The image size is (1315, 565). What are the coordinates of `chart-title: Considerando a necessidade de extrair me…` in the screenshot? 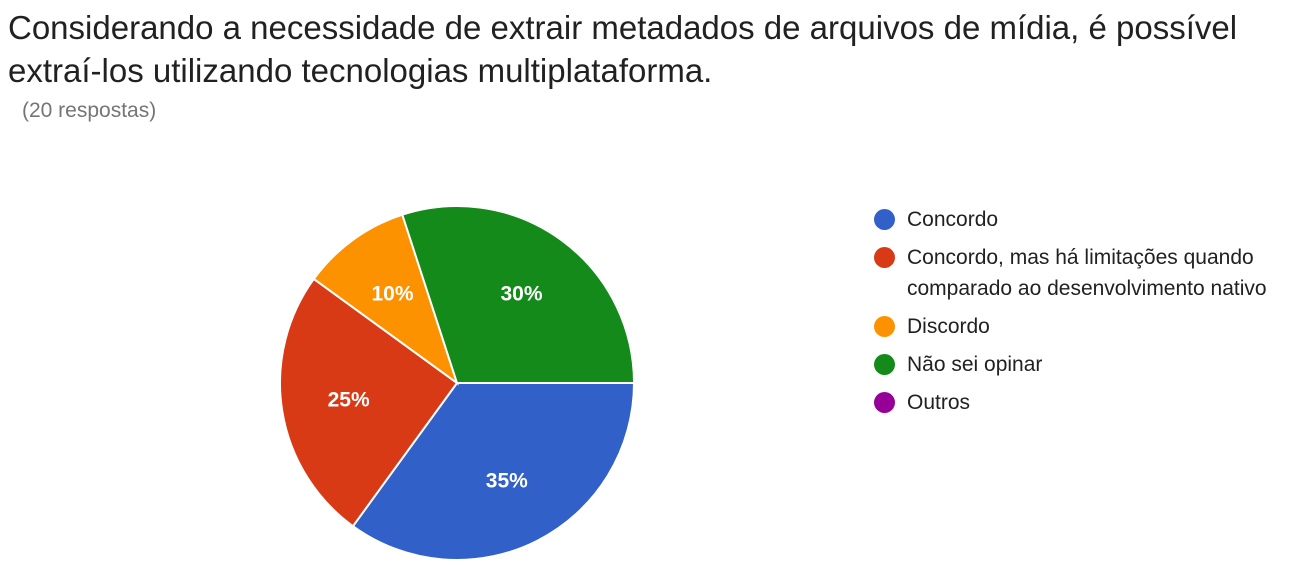 It's located at (623, 49).